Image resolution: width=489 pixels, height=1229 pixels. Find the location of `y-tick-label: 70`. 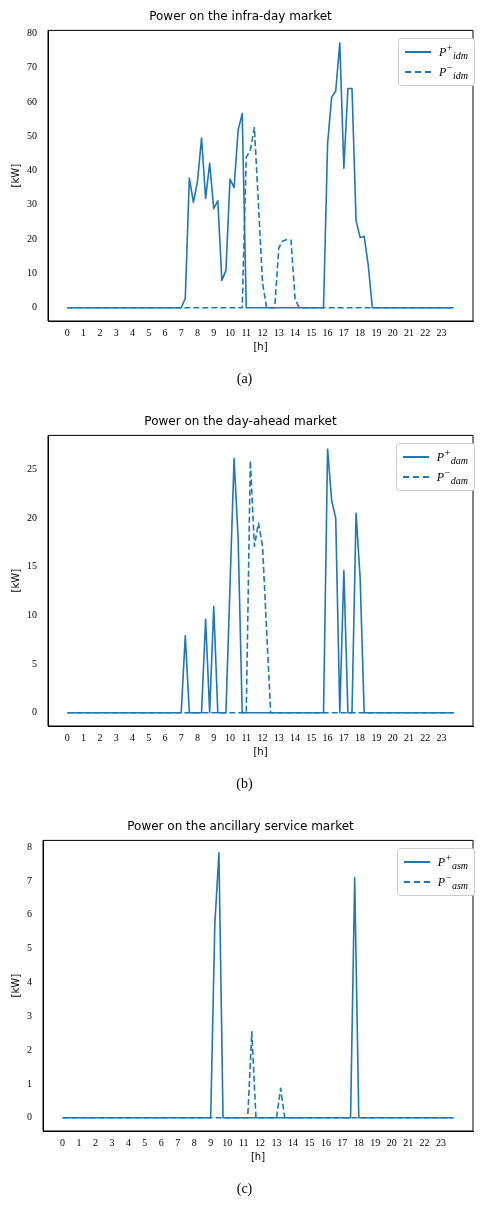

y-tick-label: 70 is located at coordinates (32, 67).